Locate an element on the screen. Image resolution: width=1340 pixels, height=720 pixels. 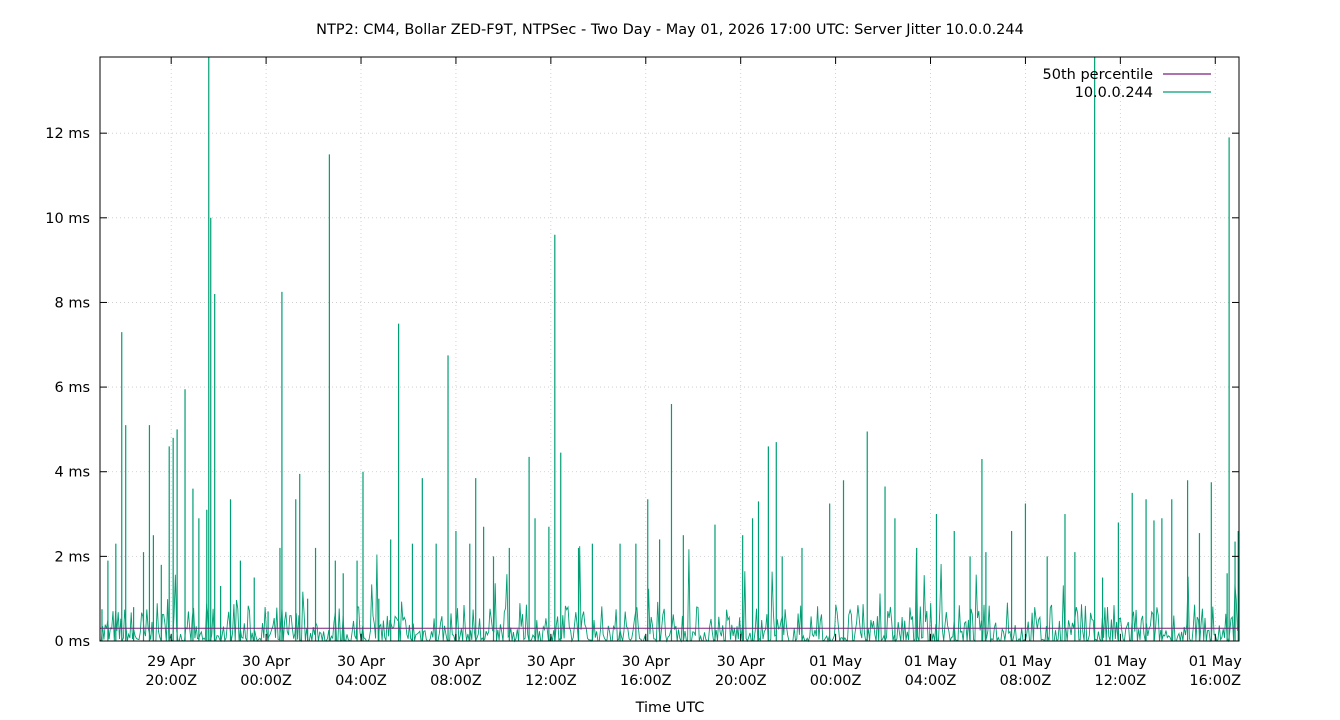
y-tick-label: 8 ms is located at coordinates (72, 303).